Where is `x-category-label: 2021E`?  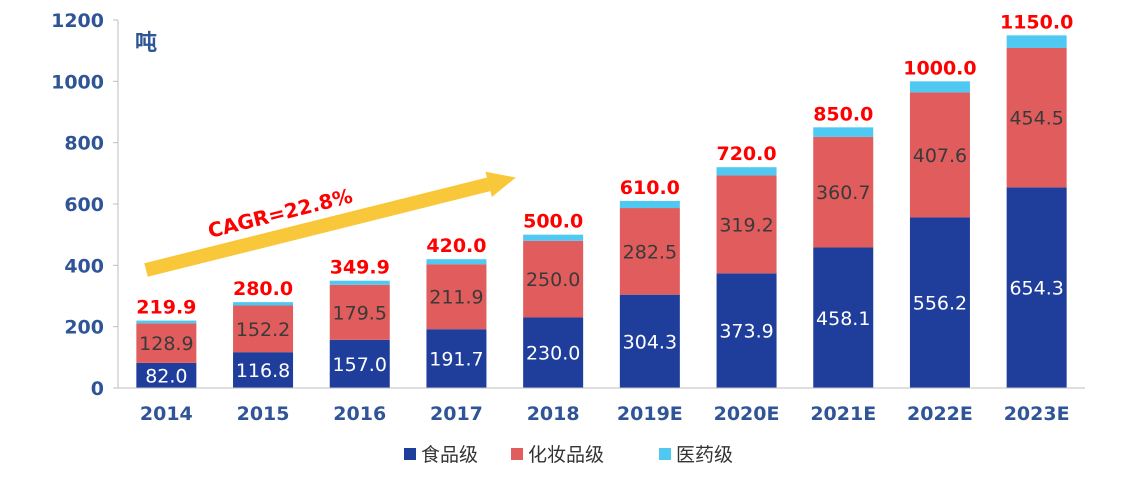 x-category-label: 2021E is located at coordinates (843, 414).